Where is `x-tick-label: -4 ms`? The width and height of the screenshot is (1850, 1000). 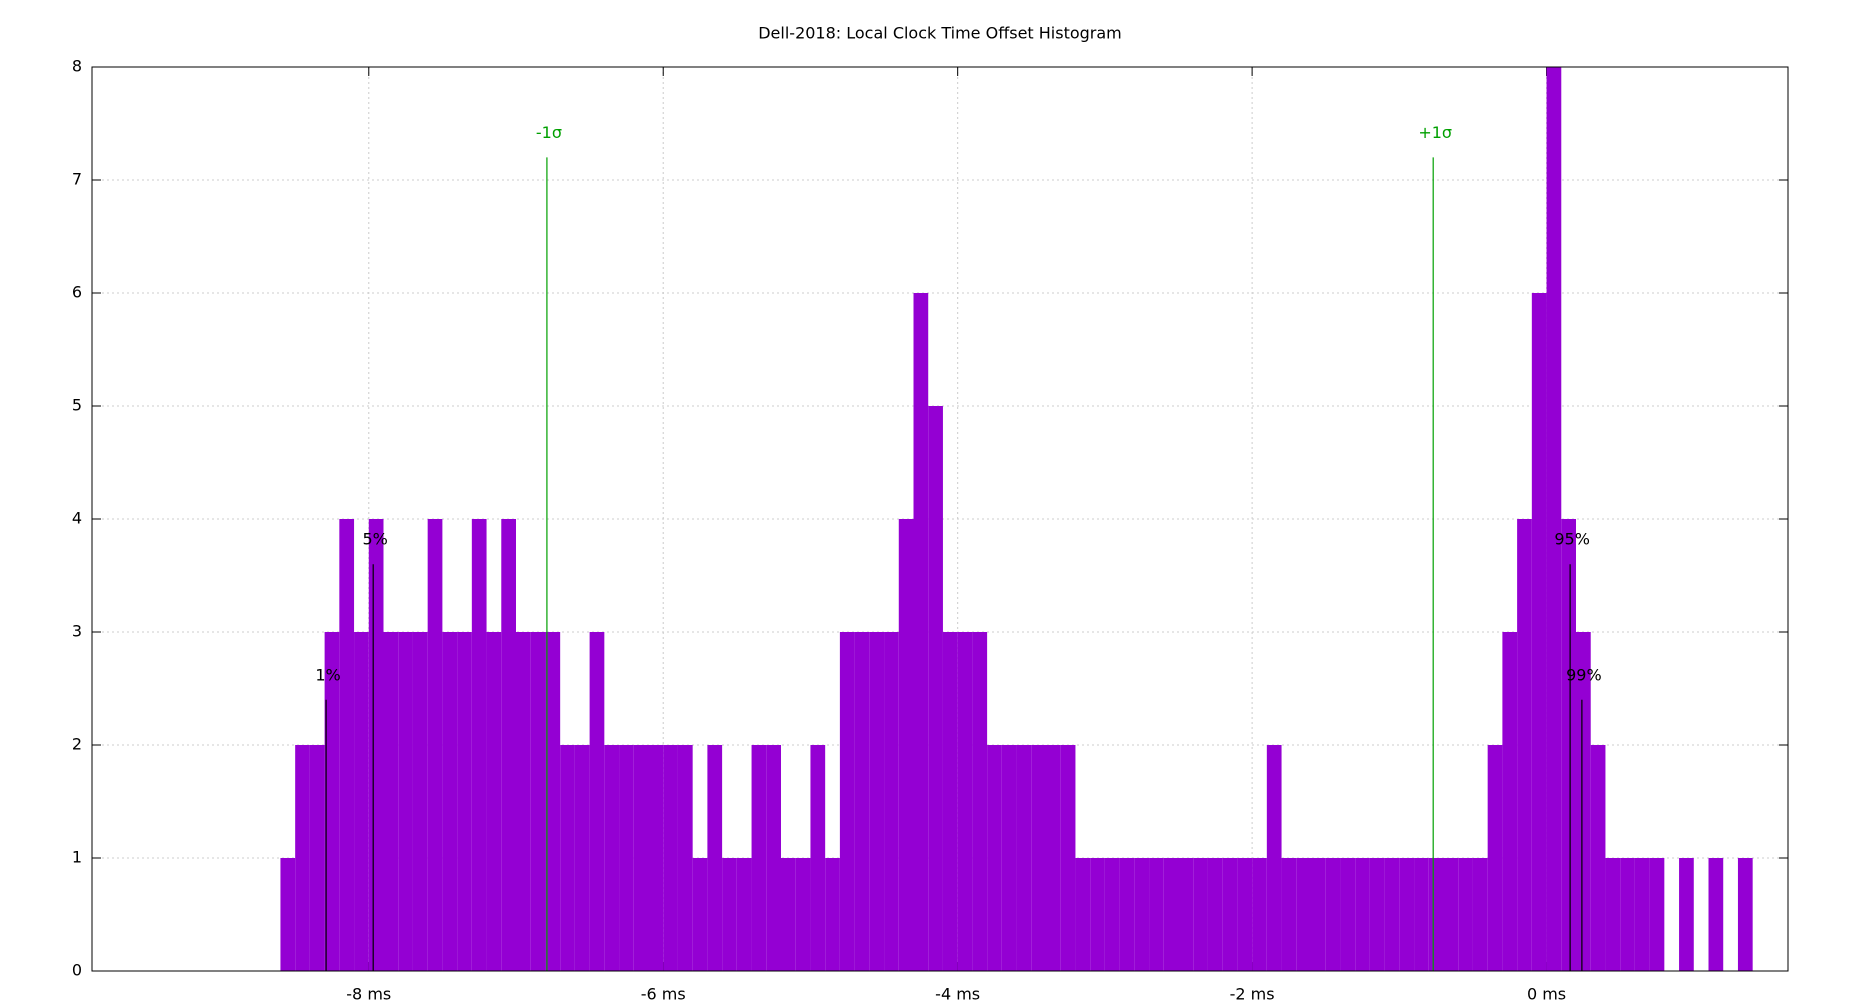
x-tick-label: -4 ms is located at coordinates (957, 992).